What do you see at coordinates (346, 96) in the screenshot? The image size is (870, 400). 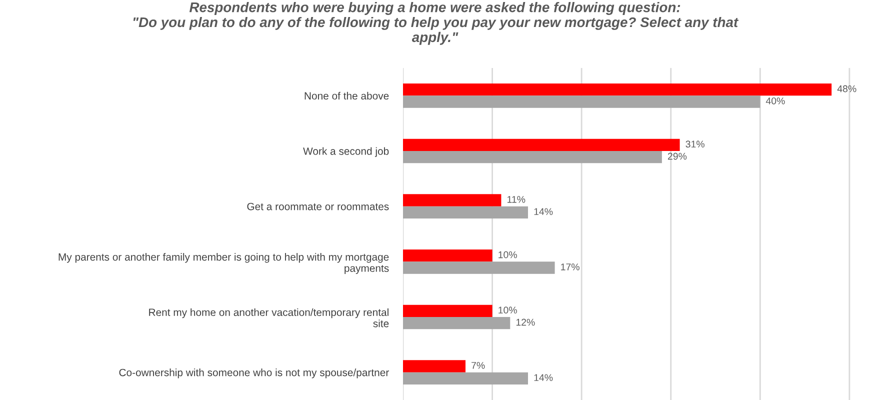 I see `y-tick-label: None of the above` at bounding box center [346, 96].